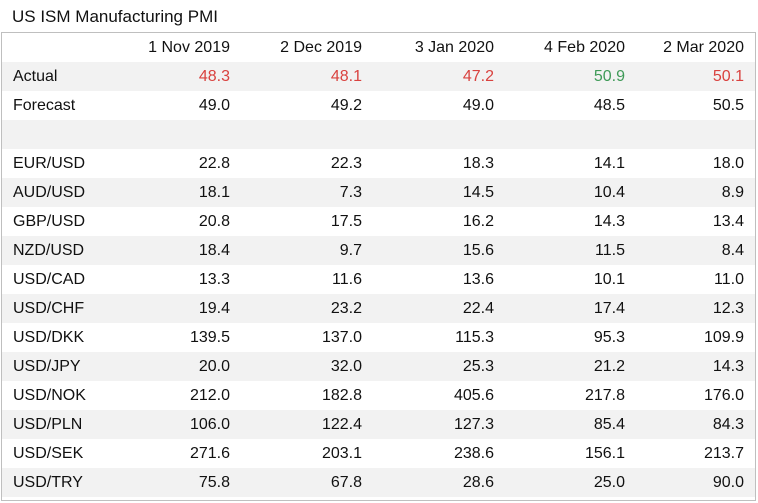 This screenshot has width=758, height=503. I want to click on table-title: US ISM Manufacturing PMI, so click(115, 16).